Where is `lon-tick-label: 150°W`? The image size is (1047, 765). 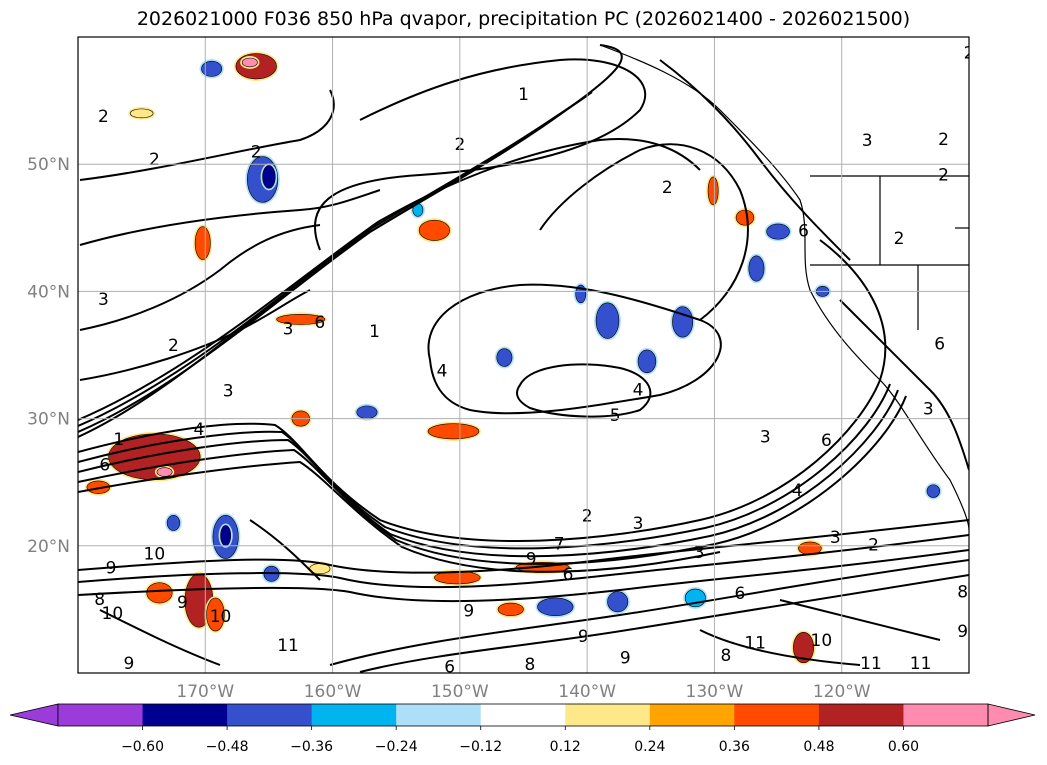
lon-tick-label: 150°W is located at coordinates (460, 692).